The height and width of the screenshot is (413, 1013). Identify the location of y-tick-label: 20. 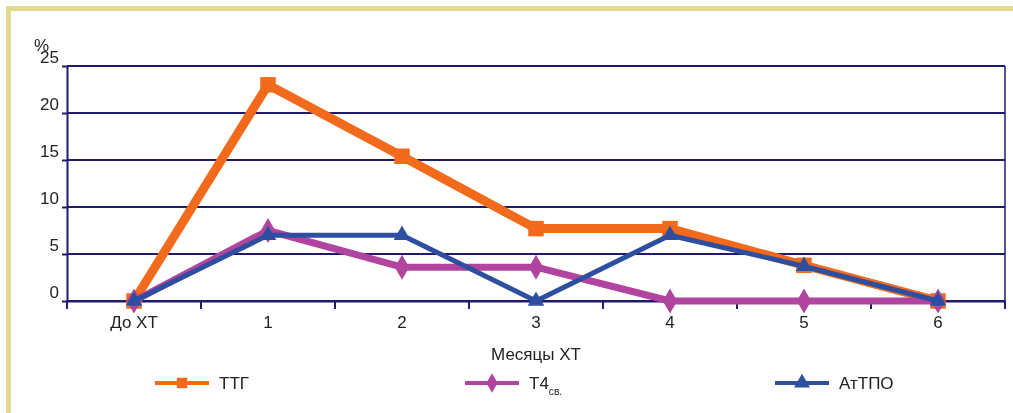
(49, 105).